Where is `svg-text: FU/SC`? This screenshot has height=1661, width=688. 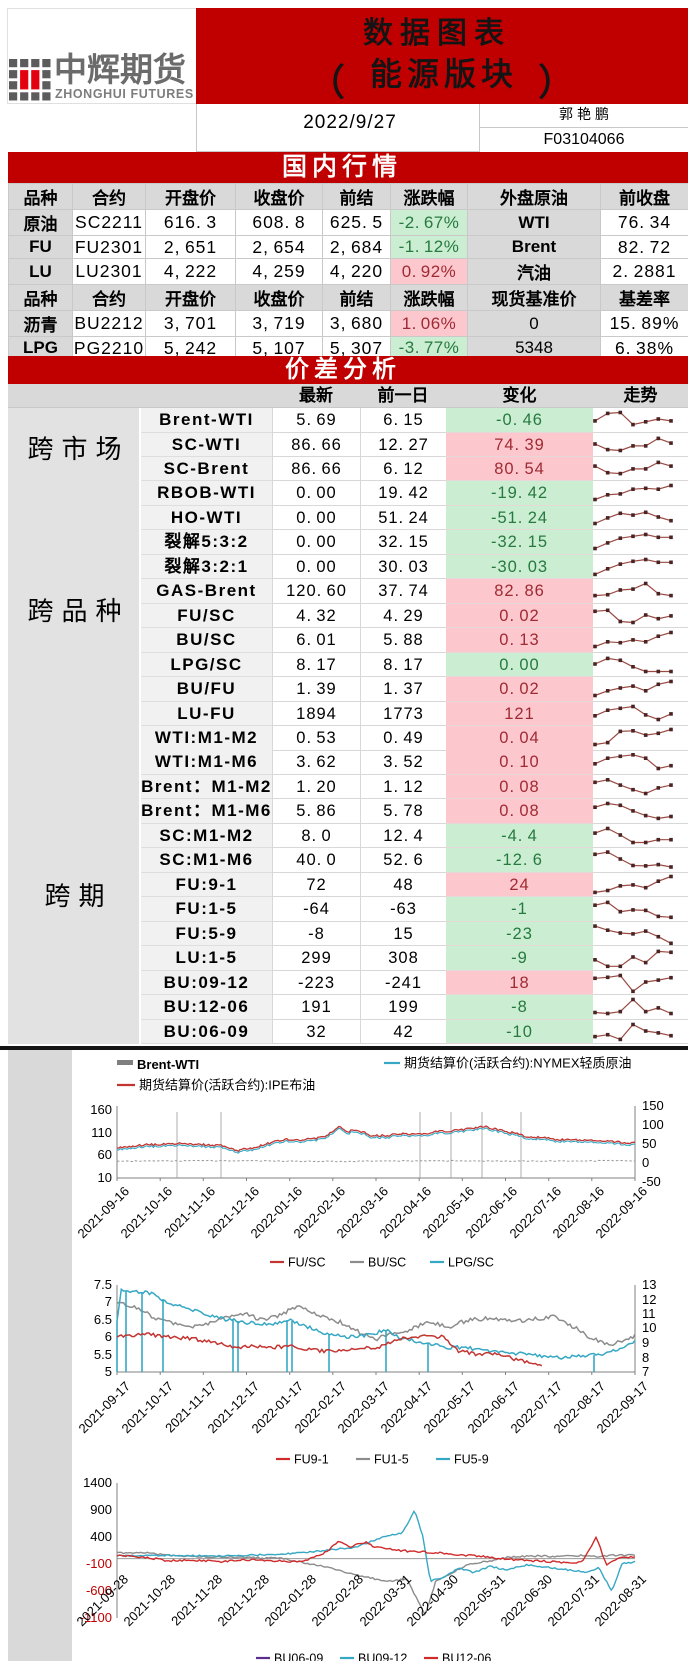 svg-text: FU/SC is located at coordinates (307, 1263).